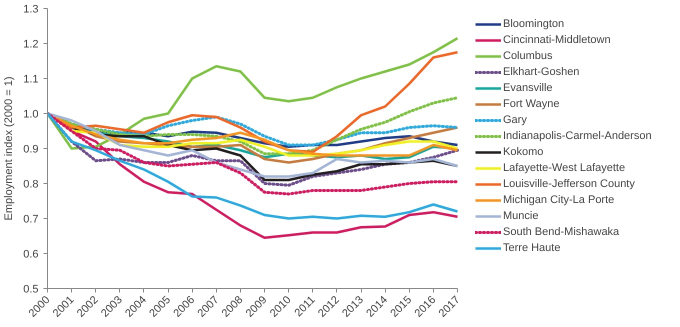  I want to click on y-tick-label: 1.0, so click(31, 114).